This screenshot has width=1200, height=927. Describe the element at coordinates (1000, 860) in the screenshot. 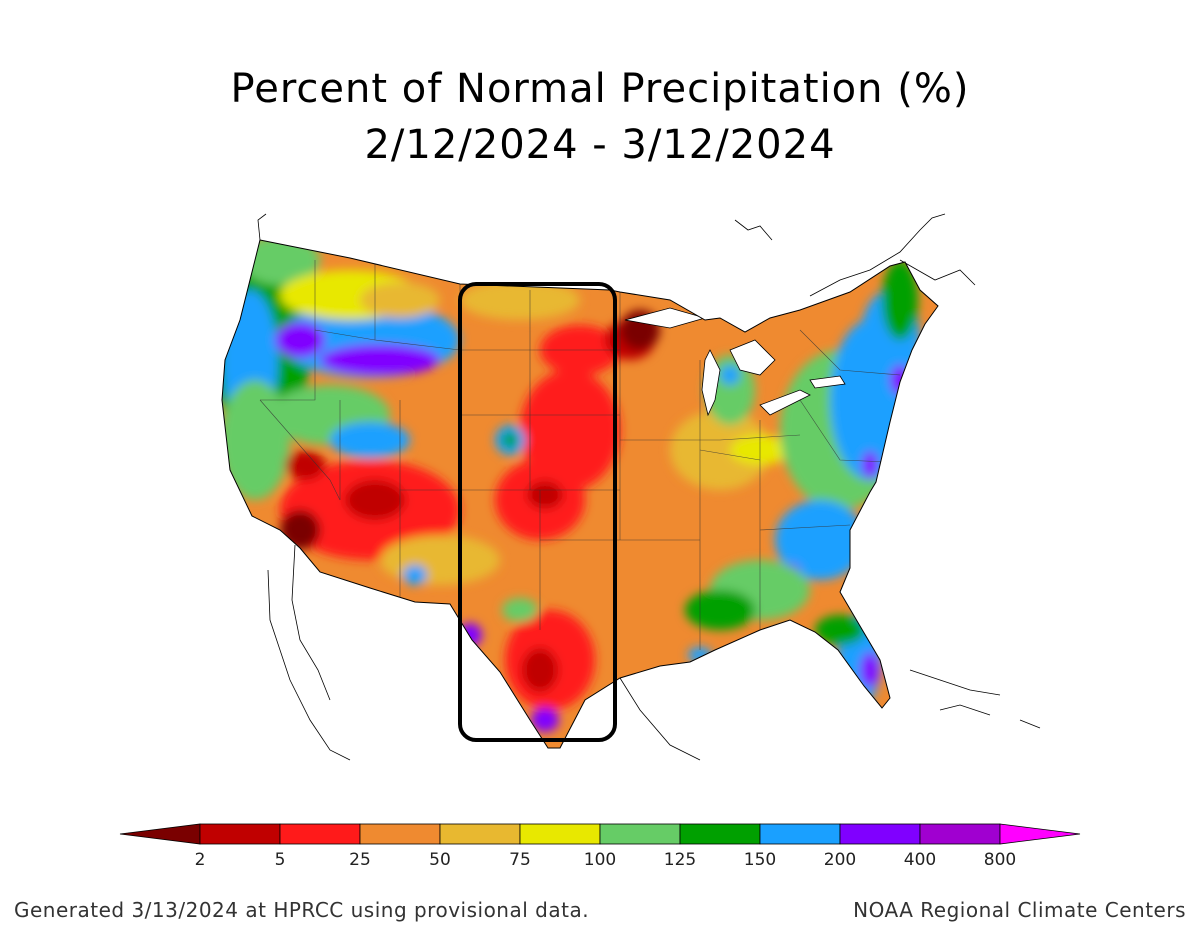

I see `legend-tick-label: 800` at that location.